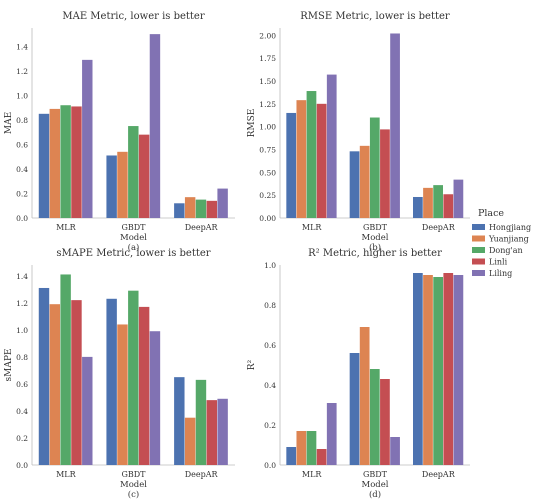 This screenshot has width=550, height=504. Describe the element at coordinates (267, 149) in the screenshot. I see `y-tick-label: 0.75` at that location.